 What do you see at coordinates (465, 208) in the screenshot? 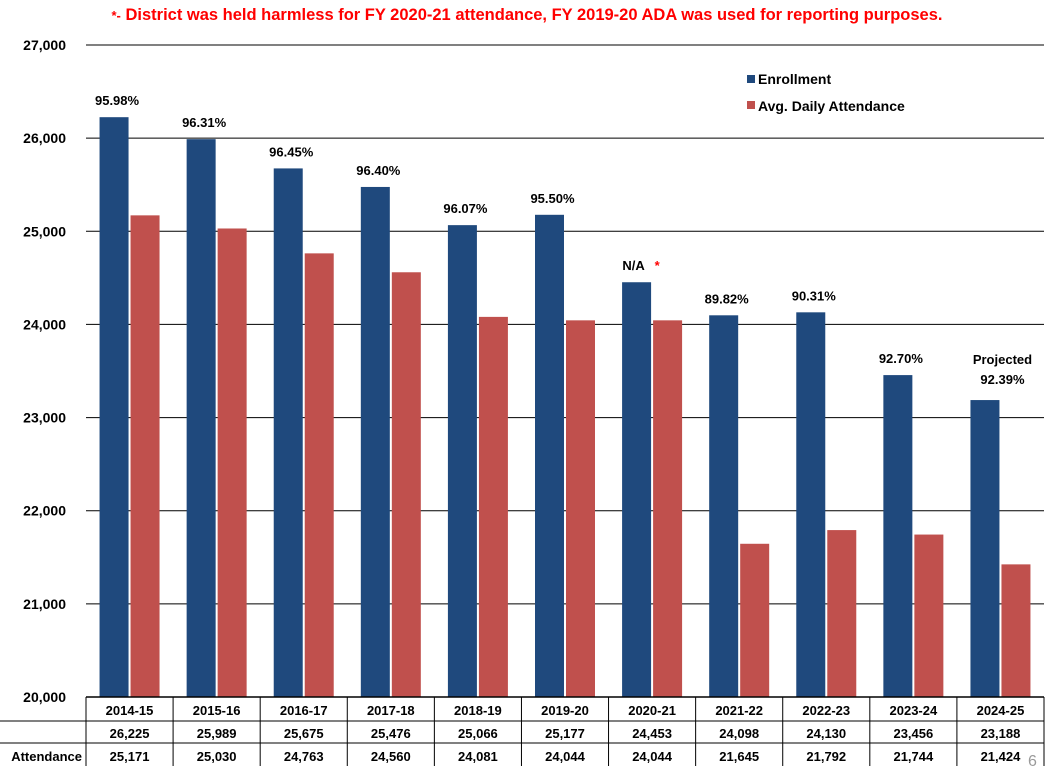
I see `bar-annotation: 96.07%` at bounding box center [465, 208].